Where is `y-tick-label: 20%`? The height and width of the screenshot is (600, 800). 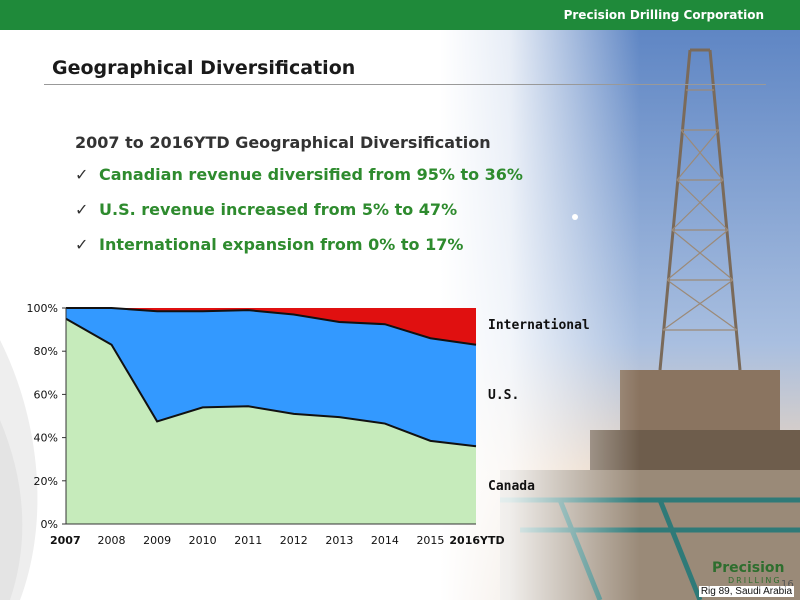
y-tick-label: 20% is located at coordinates (46, 481).